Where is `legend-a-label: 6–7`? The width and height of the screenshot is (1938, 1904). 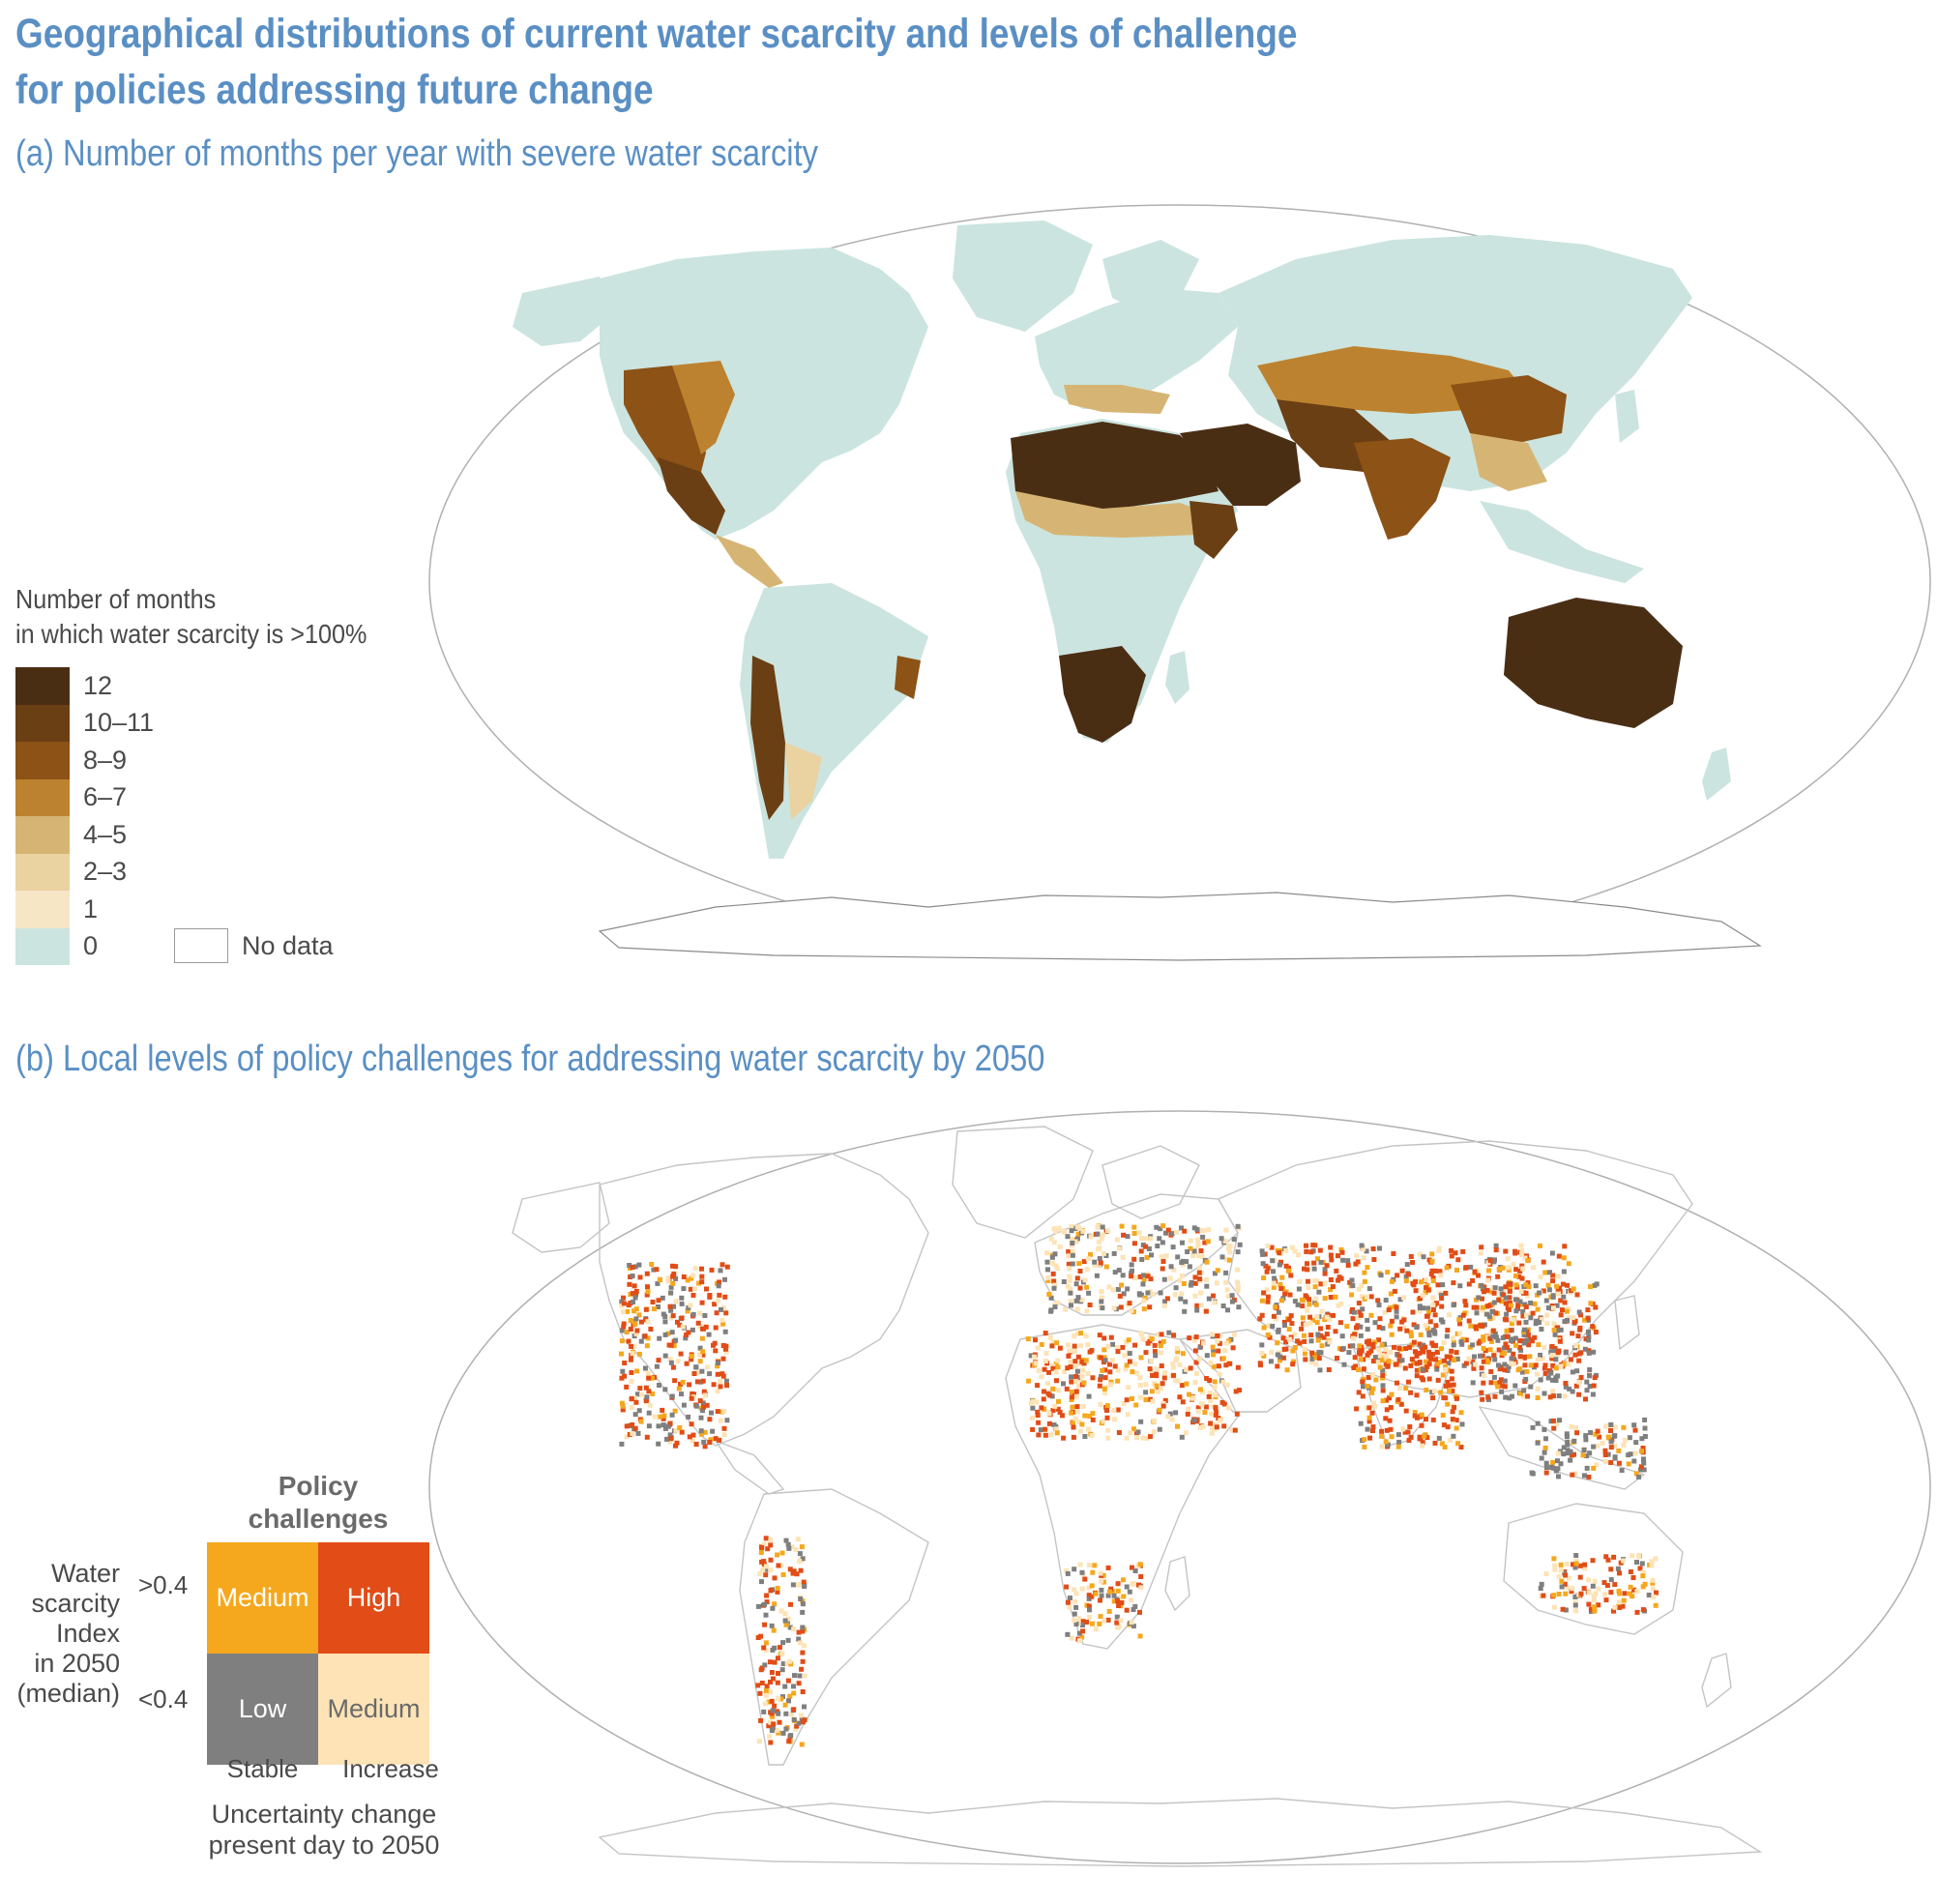
legend-a-label: 6–7 is located at coordinates (105, 797).